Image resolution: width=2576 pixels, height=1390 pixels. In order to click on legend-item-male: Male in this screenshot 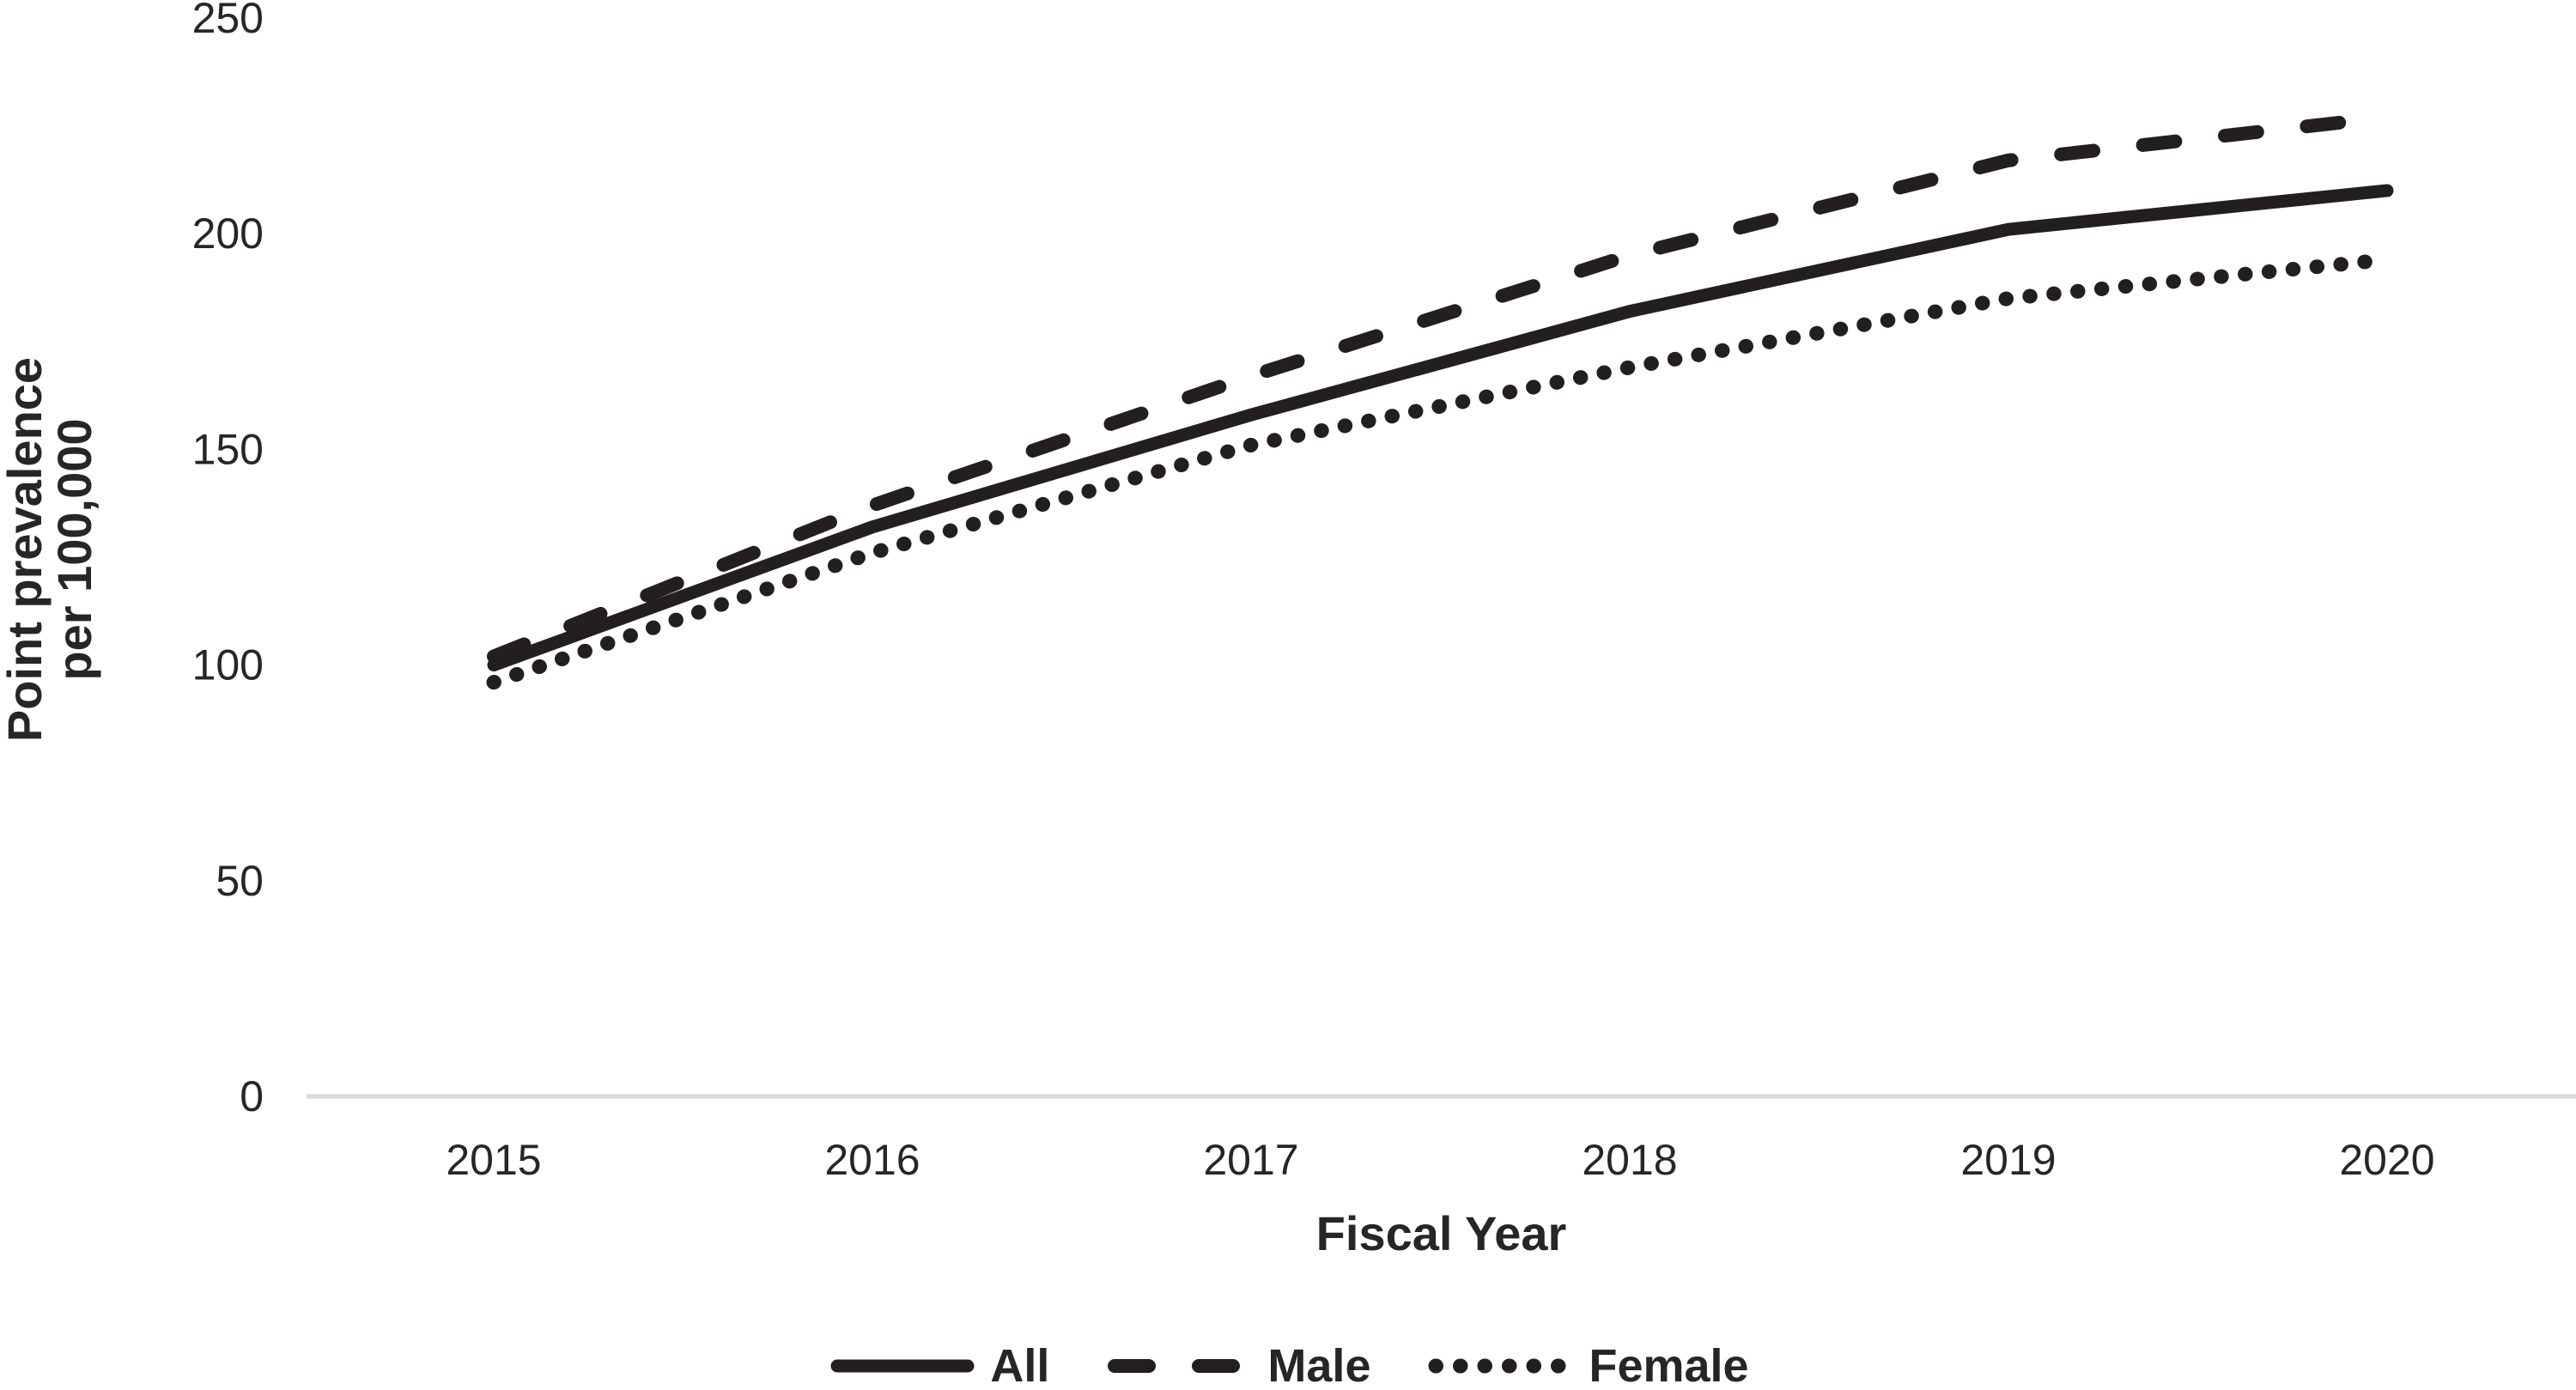, I will do `click(1237, 1366)`.